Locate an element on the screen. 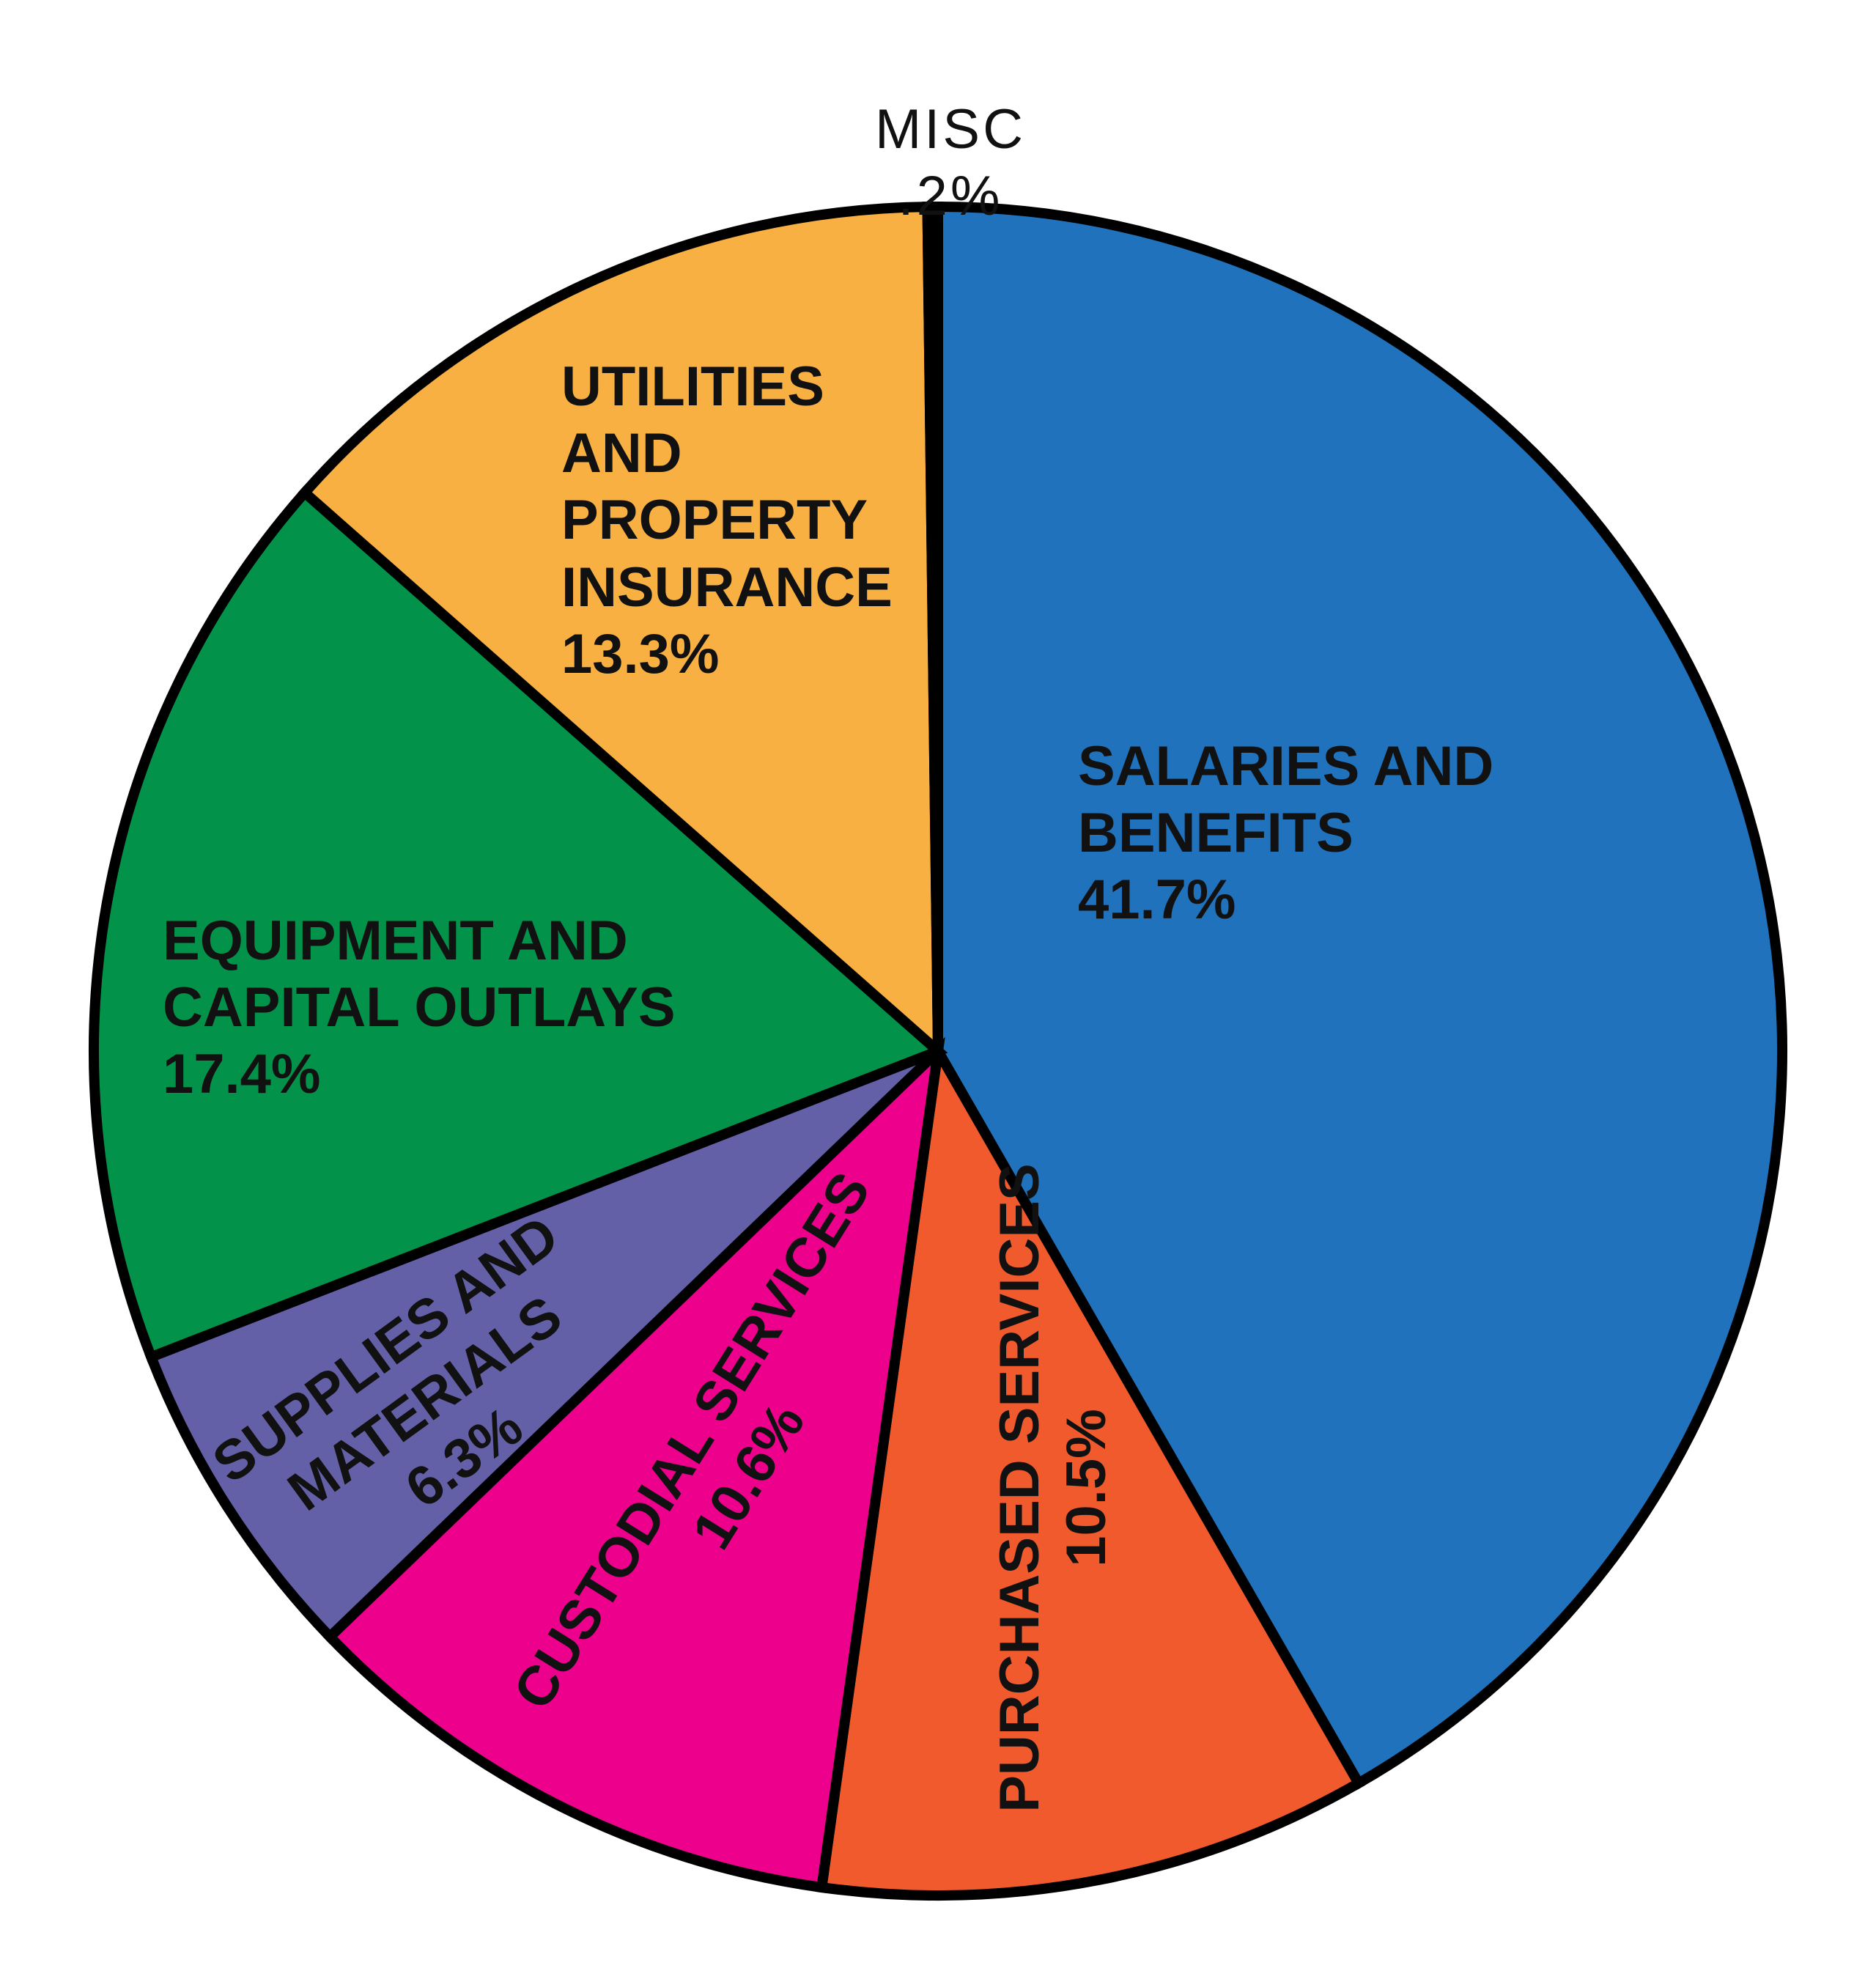 This screenshot has width=1876, height=1979. value-label: 41.7% is located at coordinates (1157, 900).